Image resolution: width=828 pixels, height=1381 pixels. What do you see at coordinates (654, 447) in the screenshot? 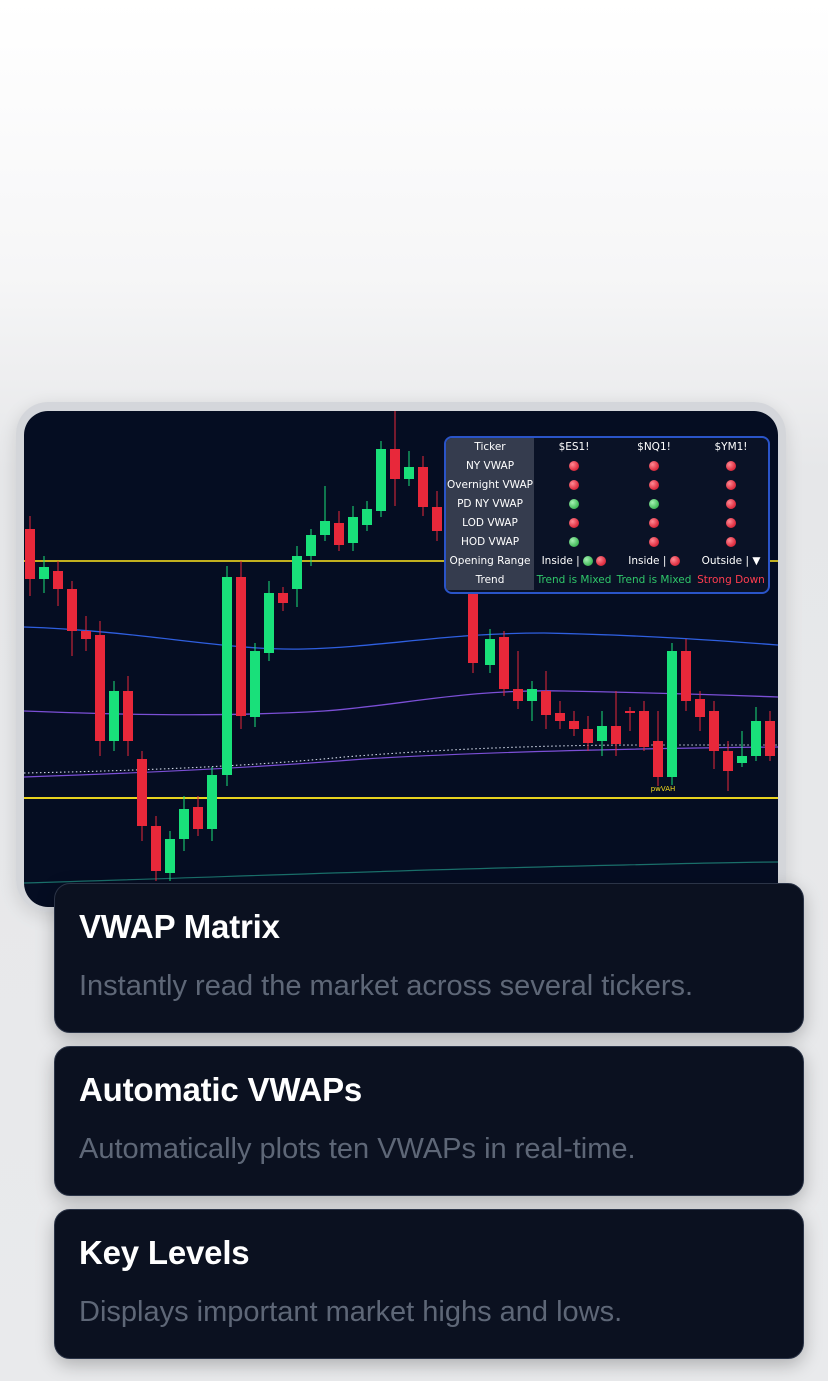
I see `matrix-header-nq1: $NQ1!` at bounding box center [654, 447].